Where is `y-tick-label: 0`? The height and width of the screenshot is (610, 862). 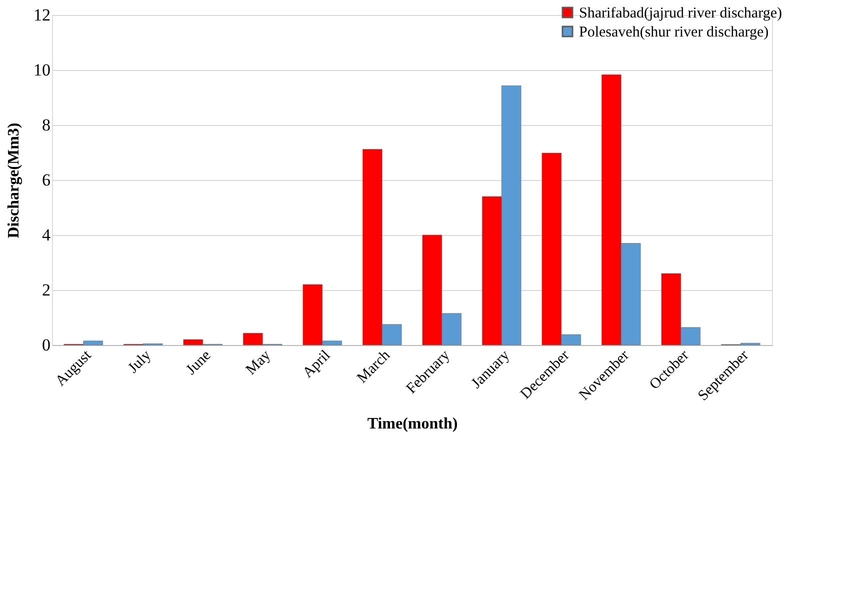
y-tick-label: 0 is located at coordinates (46, 345).